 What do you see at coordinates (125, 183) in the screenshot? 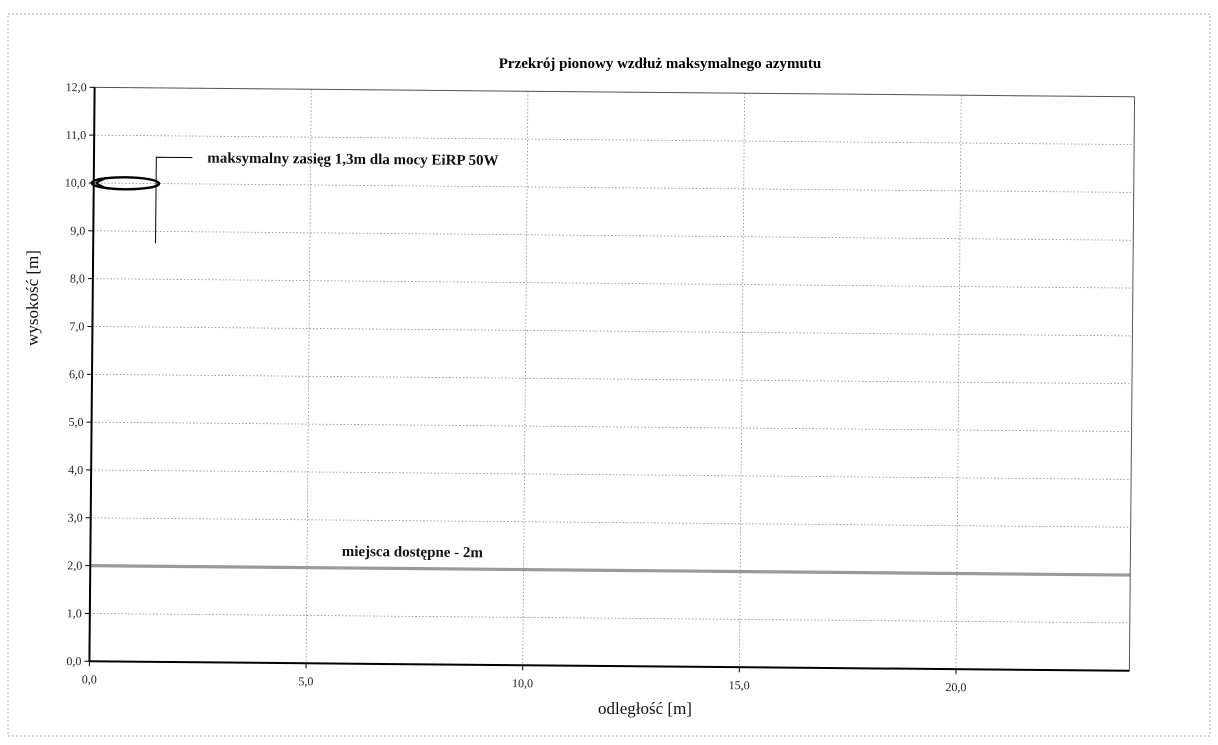
I see `range-ellipse` at bounding box center [125, 183].